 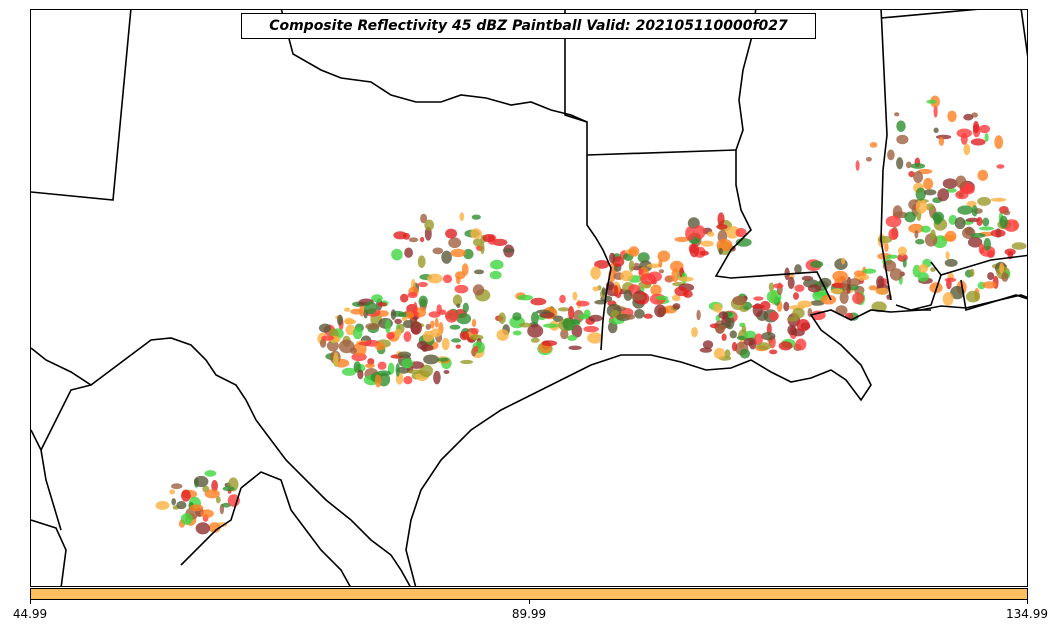 What do you see at coordinates (1027, 614) in the screenshot?
I see `colorbar-tick-label: 134.99` at bounding box center [1027, 614].